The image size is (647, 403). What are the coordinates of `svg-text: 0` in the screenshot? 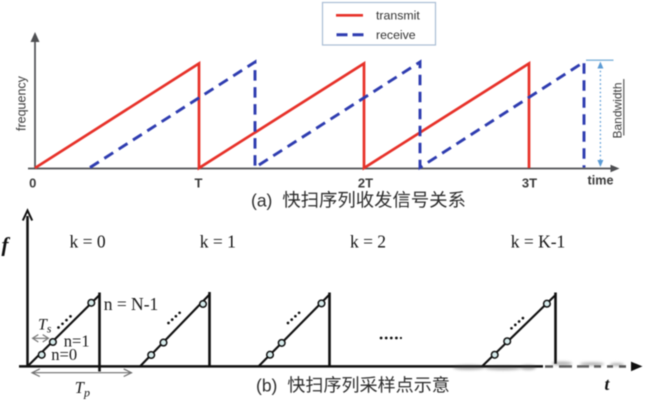 It's located at (32, 182).